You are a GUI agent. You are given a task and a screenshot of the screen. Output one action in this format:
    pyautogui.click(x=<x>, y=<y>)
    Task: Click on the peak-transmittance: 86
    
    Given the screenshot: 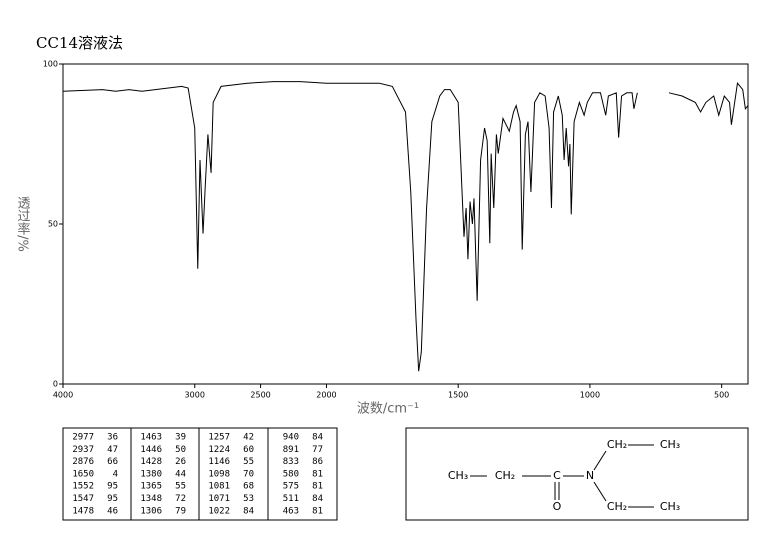 What is the action you would take?
    pyautogui.click(x=317, y=462)
    